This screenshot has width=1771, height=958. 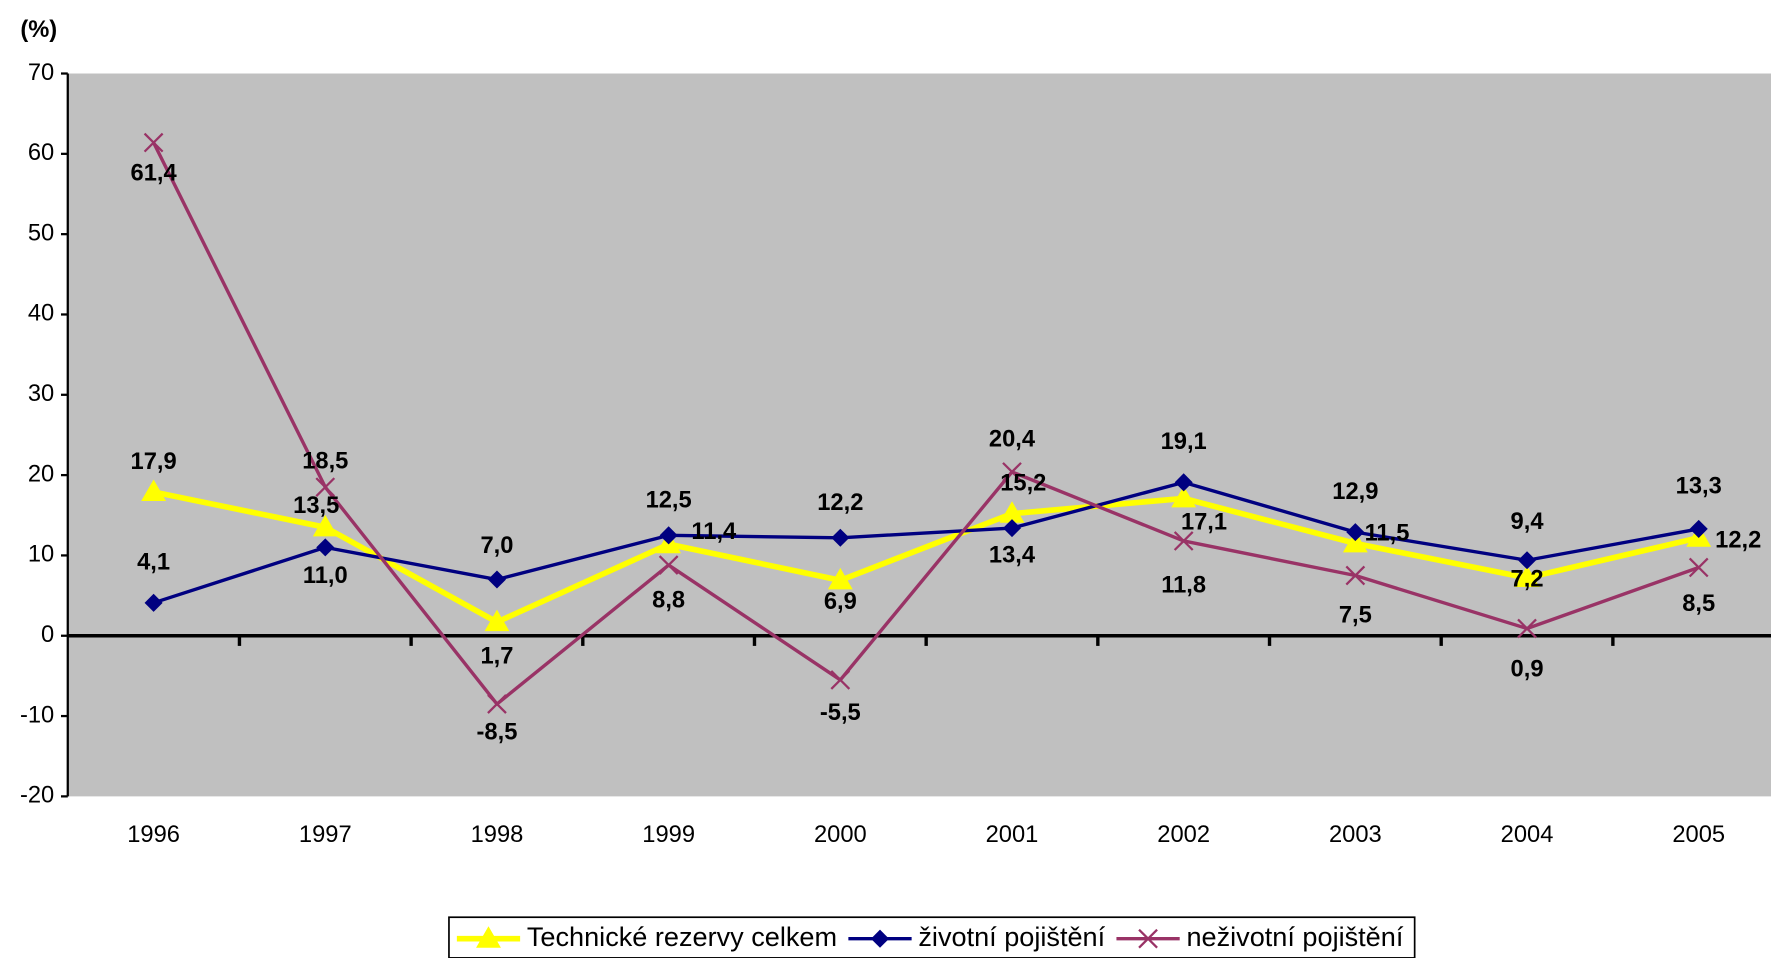 I want to click on data-label: 11,4, so click(x=714, y=532).